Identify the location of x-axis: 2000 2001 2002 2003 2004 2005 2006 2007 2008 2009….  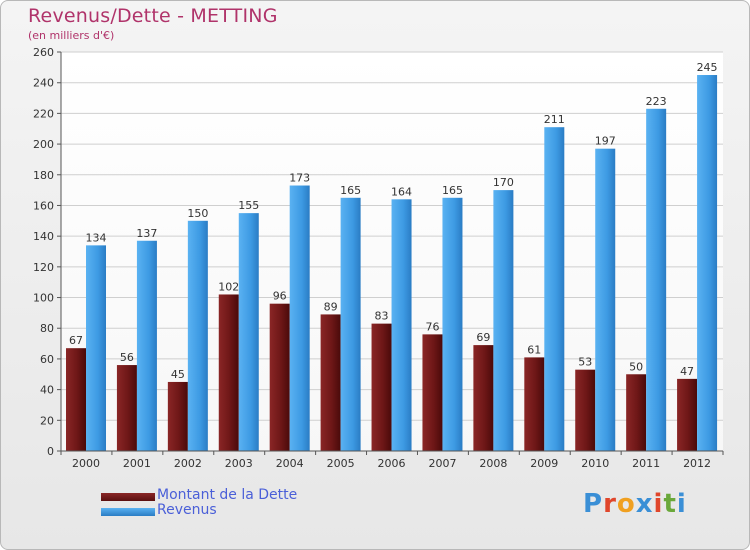
(392, 460).